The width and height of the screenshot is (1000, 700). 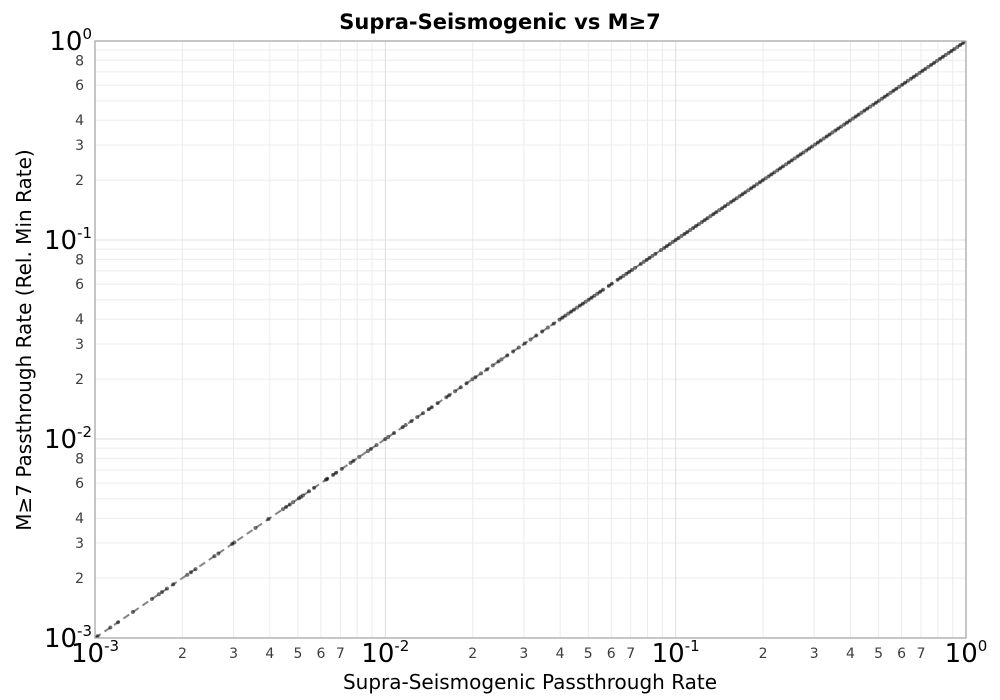 I want to click on x-tick-decade-label: 10⁻², so click(x=385, y=653).